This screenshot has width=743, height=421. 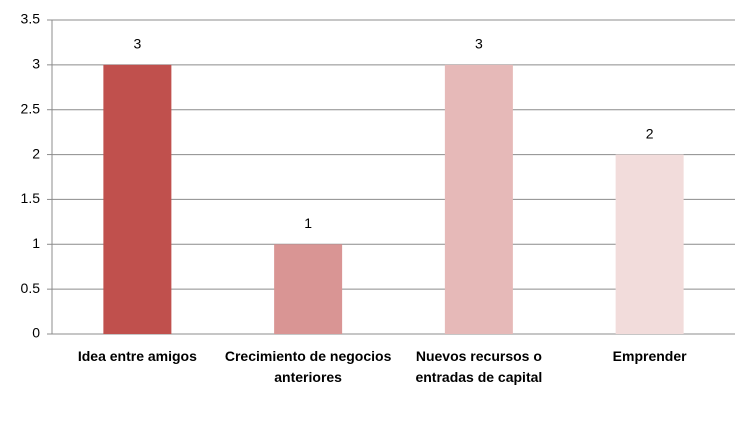 I want to click on x-tick-label: Emprender, so click(x=649, y=356).